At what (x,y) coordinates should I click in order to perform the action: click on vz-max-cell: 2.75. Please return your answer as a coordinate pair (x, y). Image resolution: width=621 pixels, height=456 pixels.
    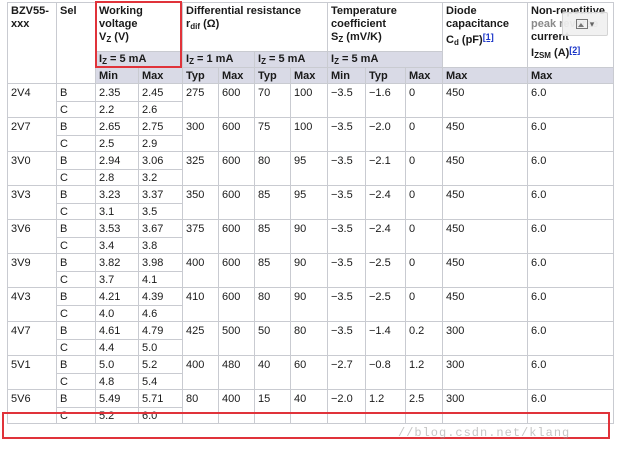
    Looking at the image, I should click on (160, 126).